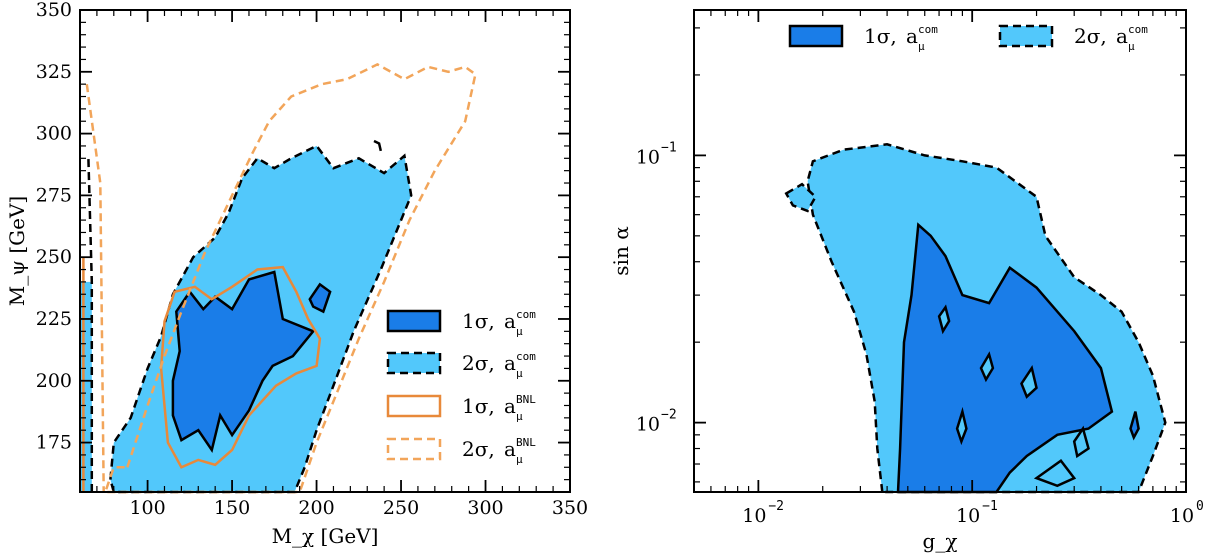 The image size is (1216, 556). I want to click on y-tick-label: 250, so click(54, 257).